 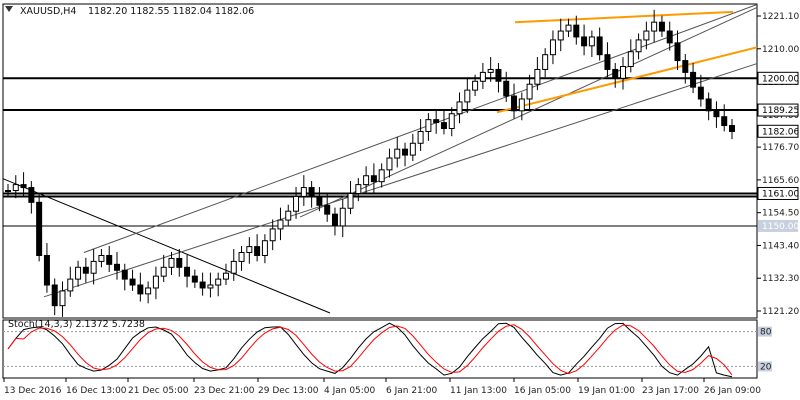 What do you see at coordinates (780, 50) in the screenshot?
I see `price-tick-label: 1210.00` at bounding box center [780, 50].